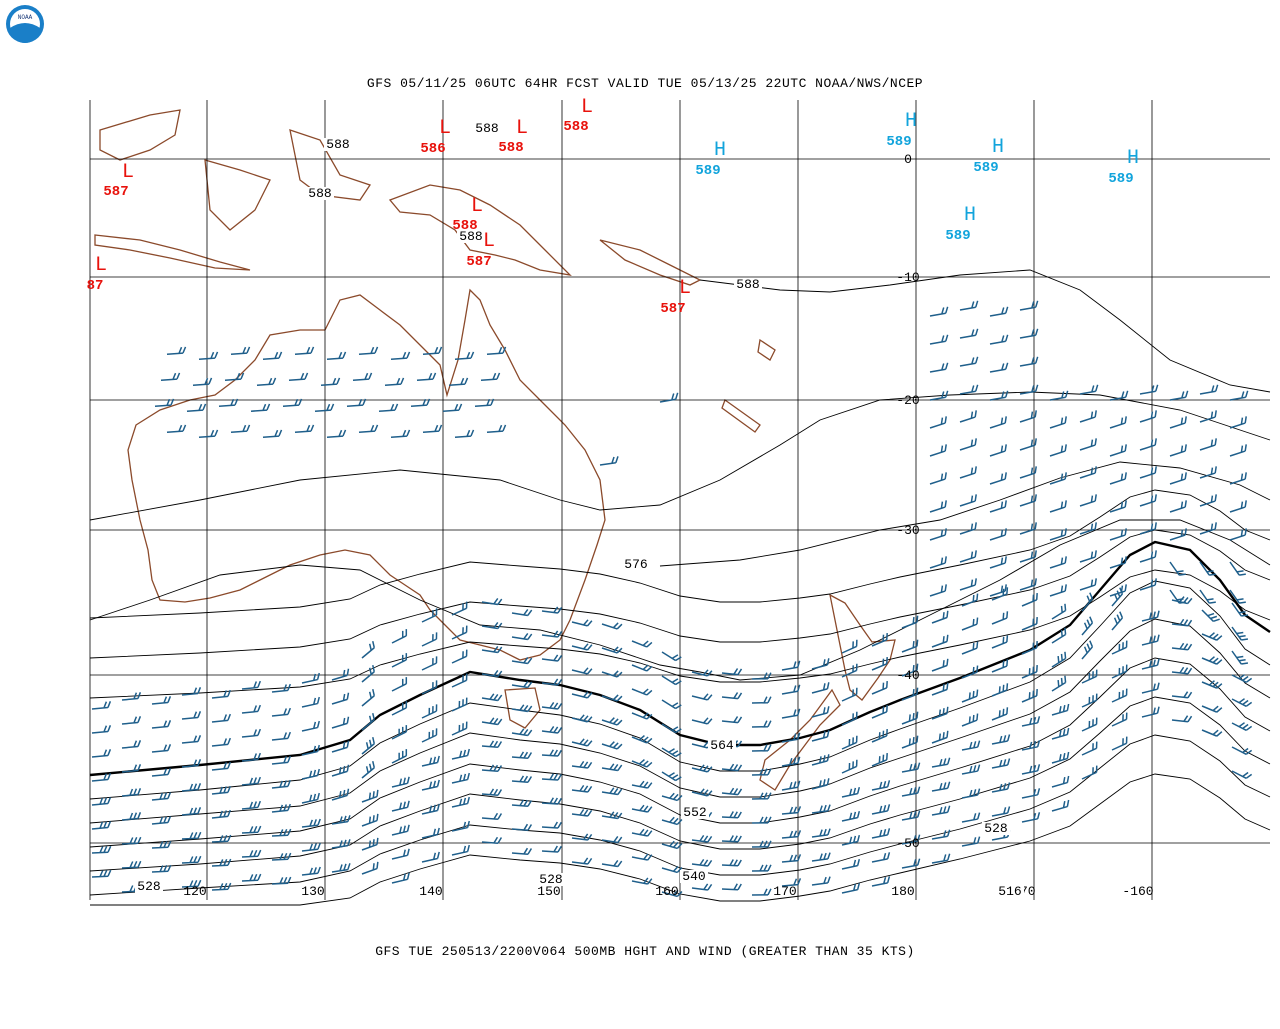  I want to click on contour-label: 588, so click(337, 144).